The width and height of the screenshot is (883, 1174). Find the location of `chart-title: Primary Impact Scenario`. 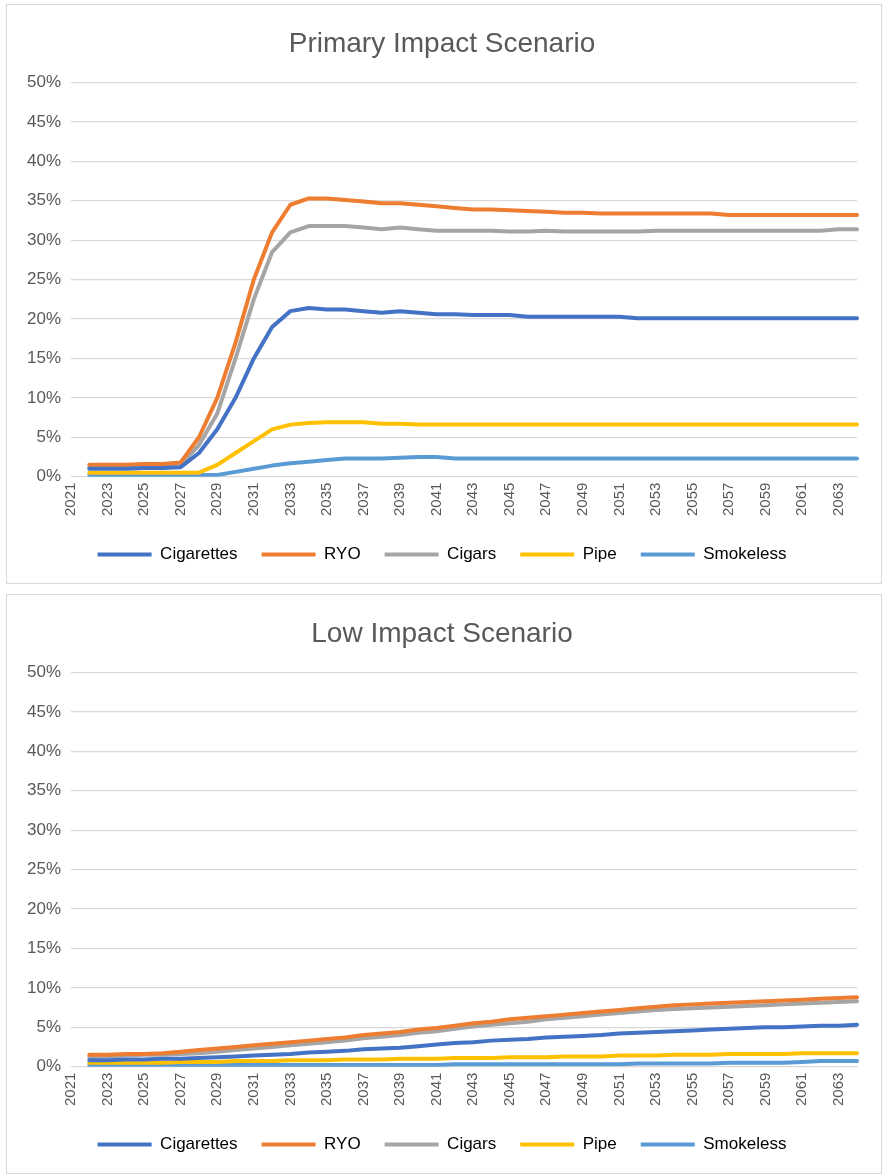

chart-title: Primary Impact Scenario is located at coordinates (442, 42).